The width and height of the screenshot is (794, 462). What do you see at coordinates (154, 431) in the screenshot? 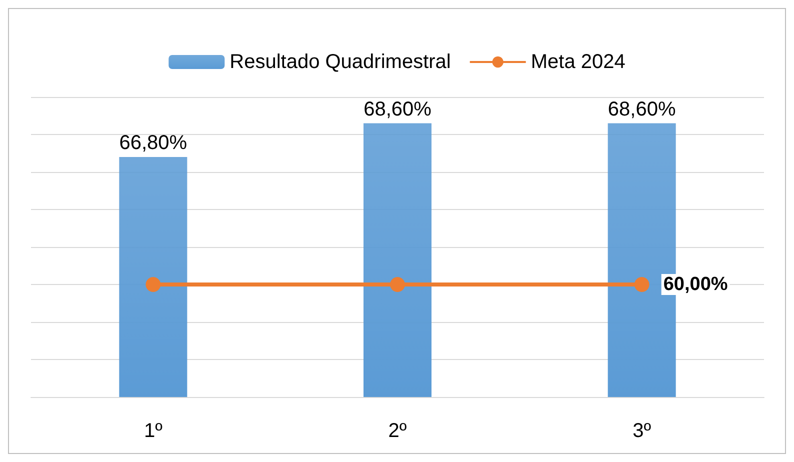
I see `x-tick-label: 1º` at bounding box center [154, 431].